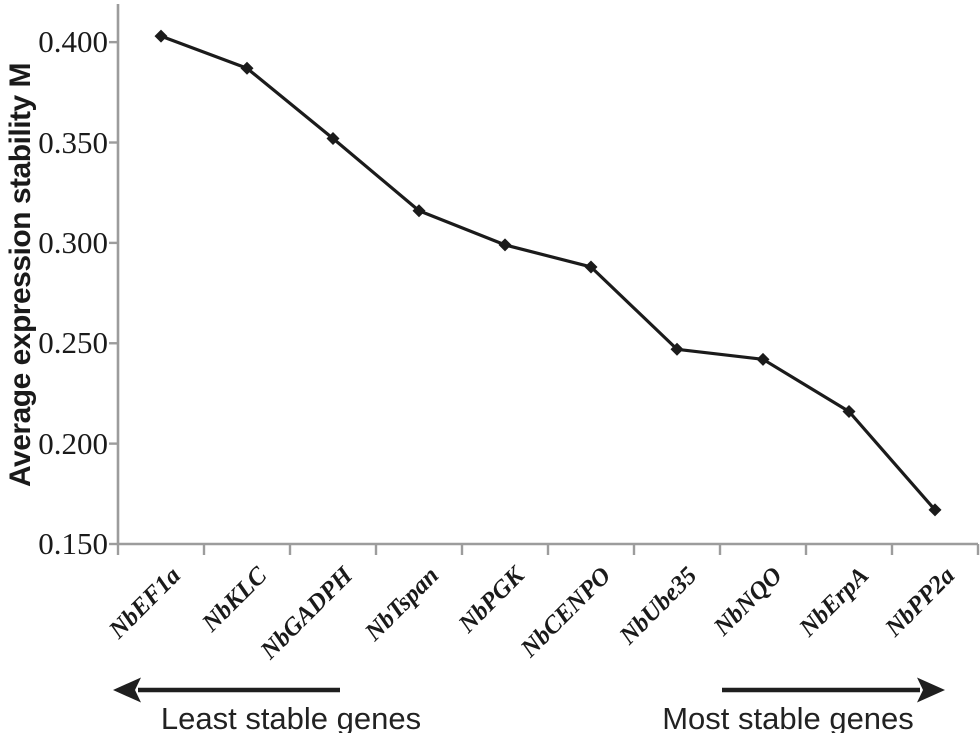  I want to click on left-arrow, so click(226, 690).